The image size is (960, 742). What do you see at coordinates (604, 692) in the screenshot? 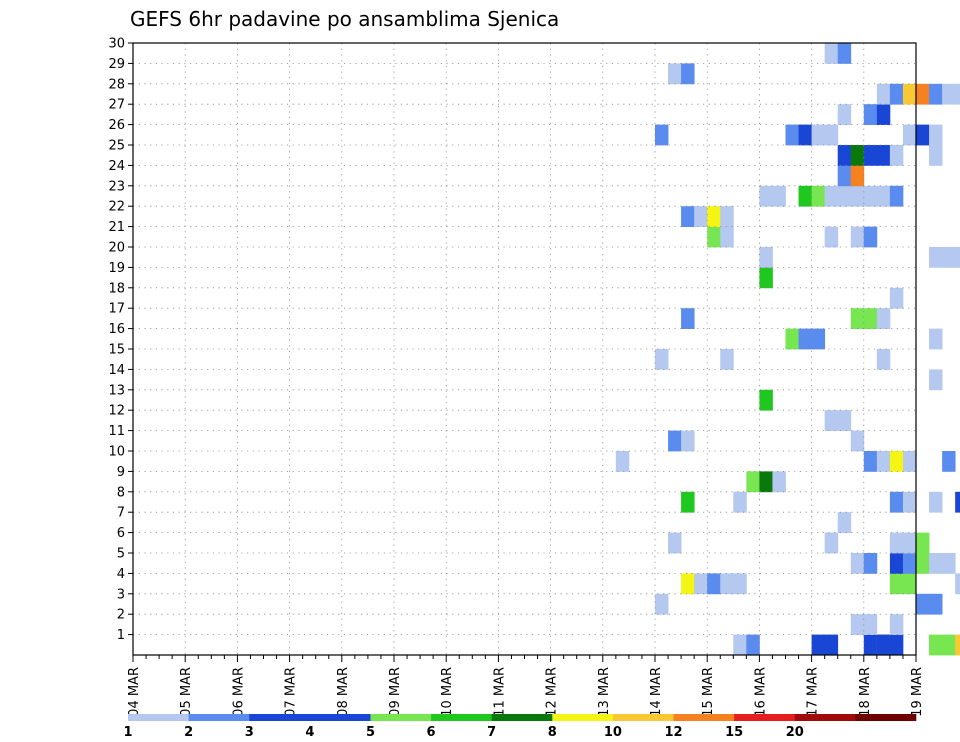
I see `x-tick-label: 13 MAR` at bounding box center [604, 692].